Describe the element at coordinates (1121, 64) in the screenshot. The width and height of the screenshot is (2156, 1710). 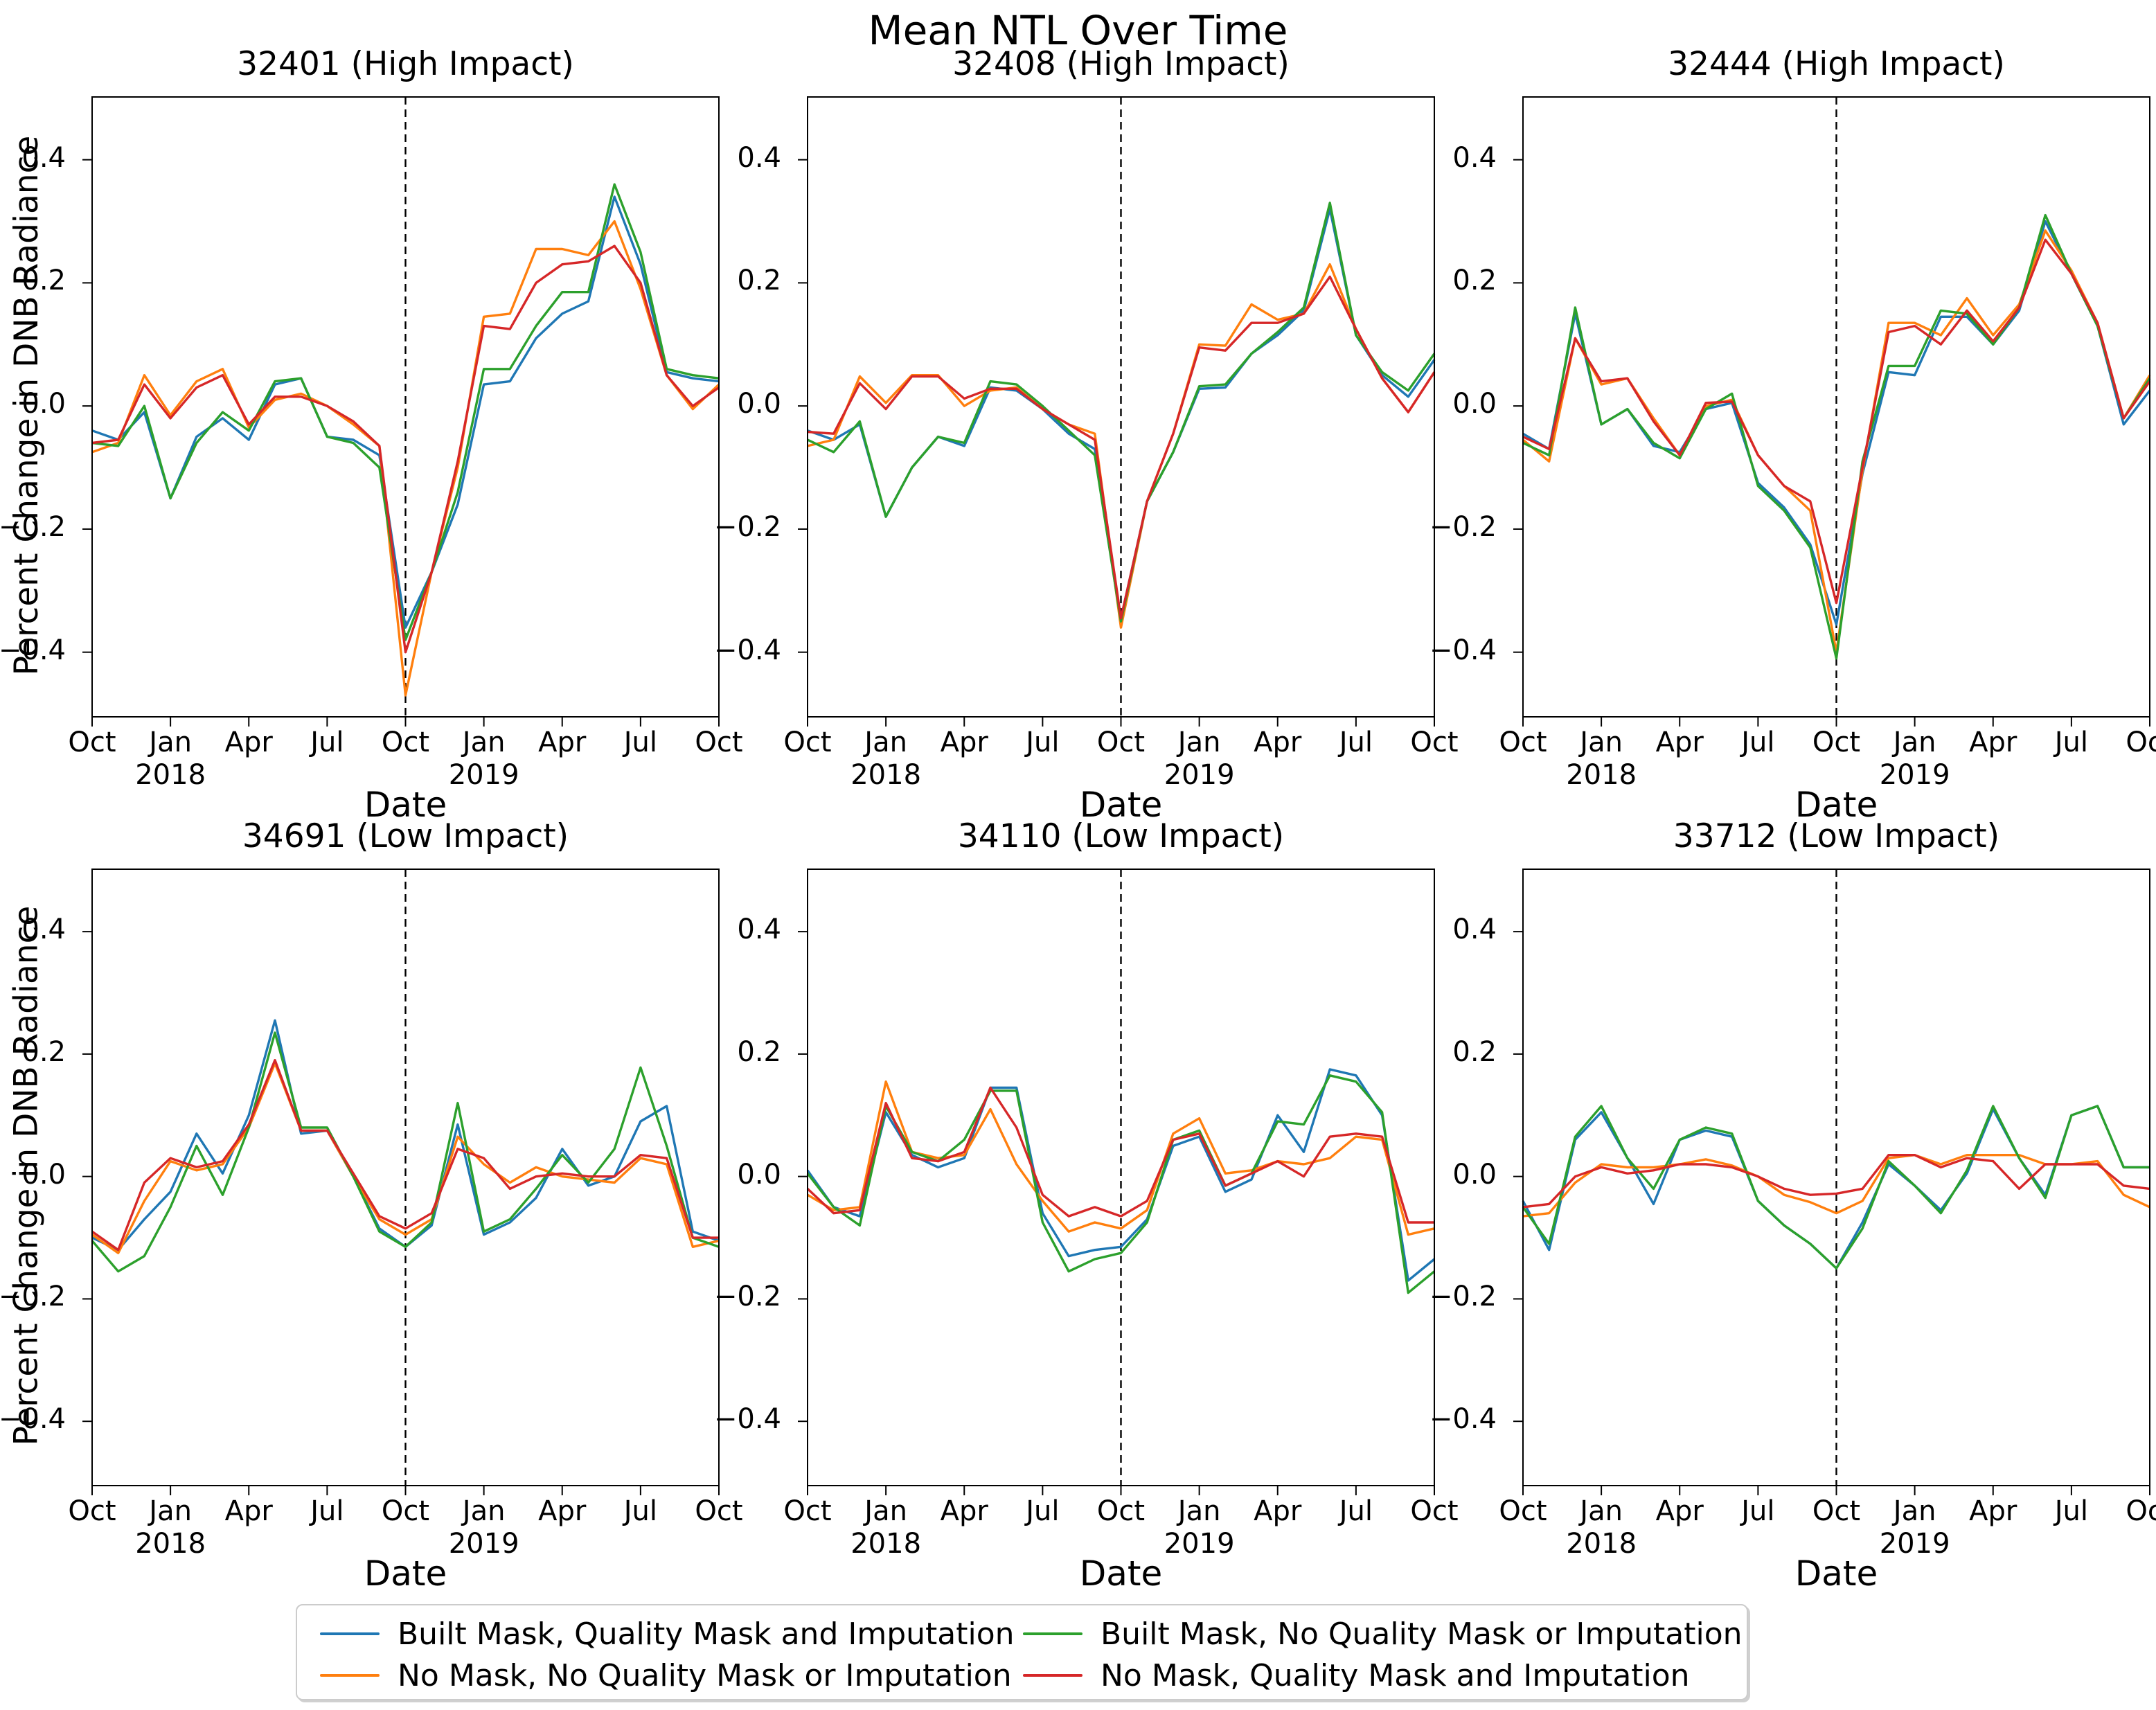
I see `subplot-title: 32408 (High Impact)` at that location.